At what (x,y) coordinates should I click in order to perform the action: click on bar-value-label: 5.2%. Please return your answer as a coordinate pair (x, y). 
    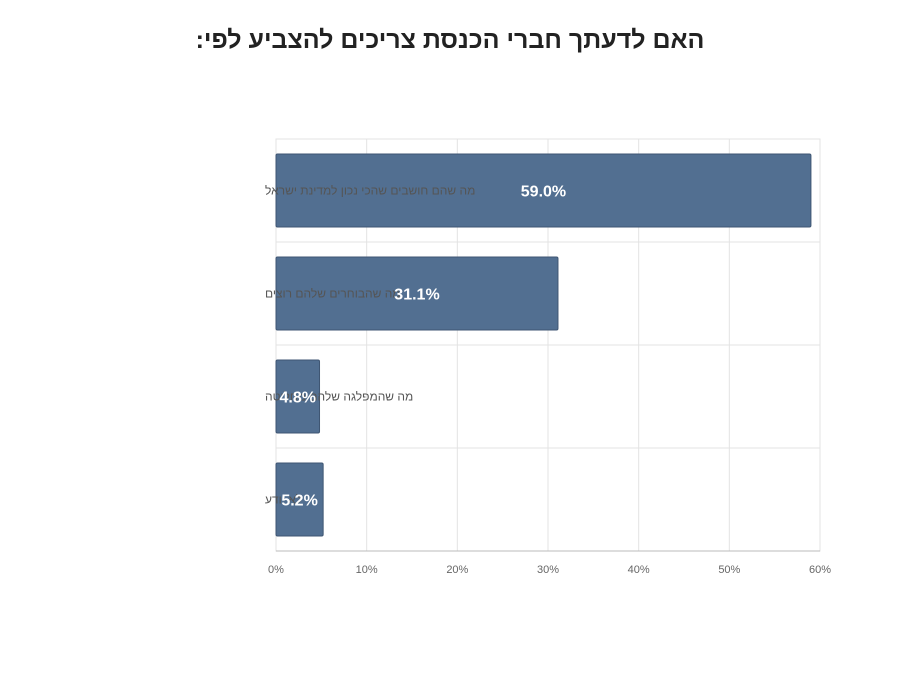
    Looking at the image, I should click on (299, 501).